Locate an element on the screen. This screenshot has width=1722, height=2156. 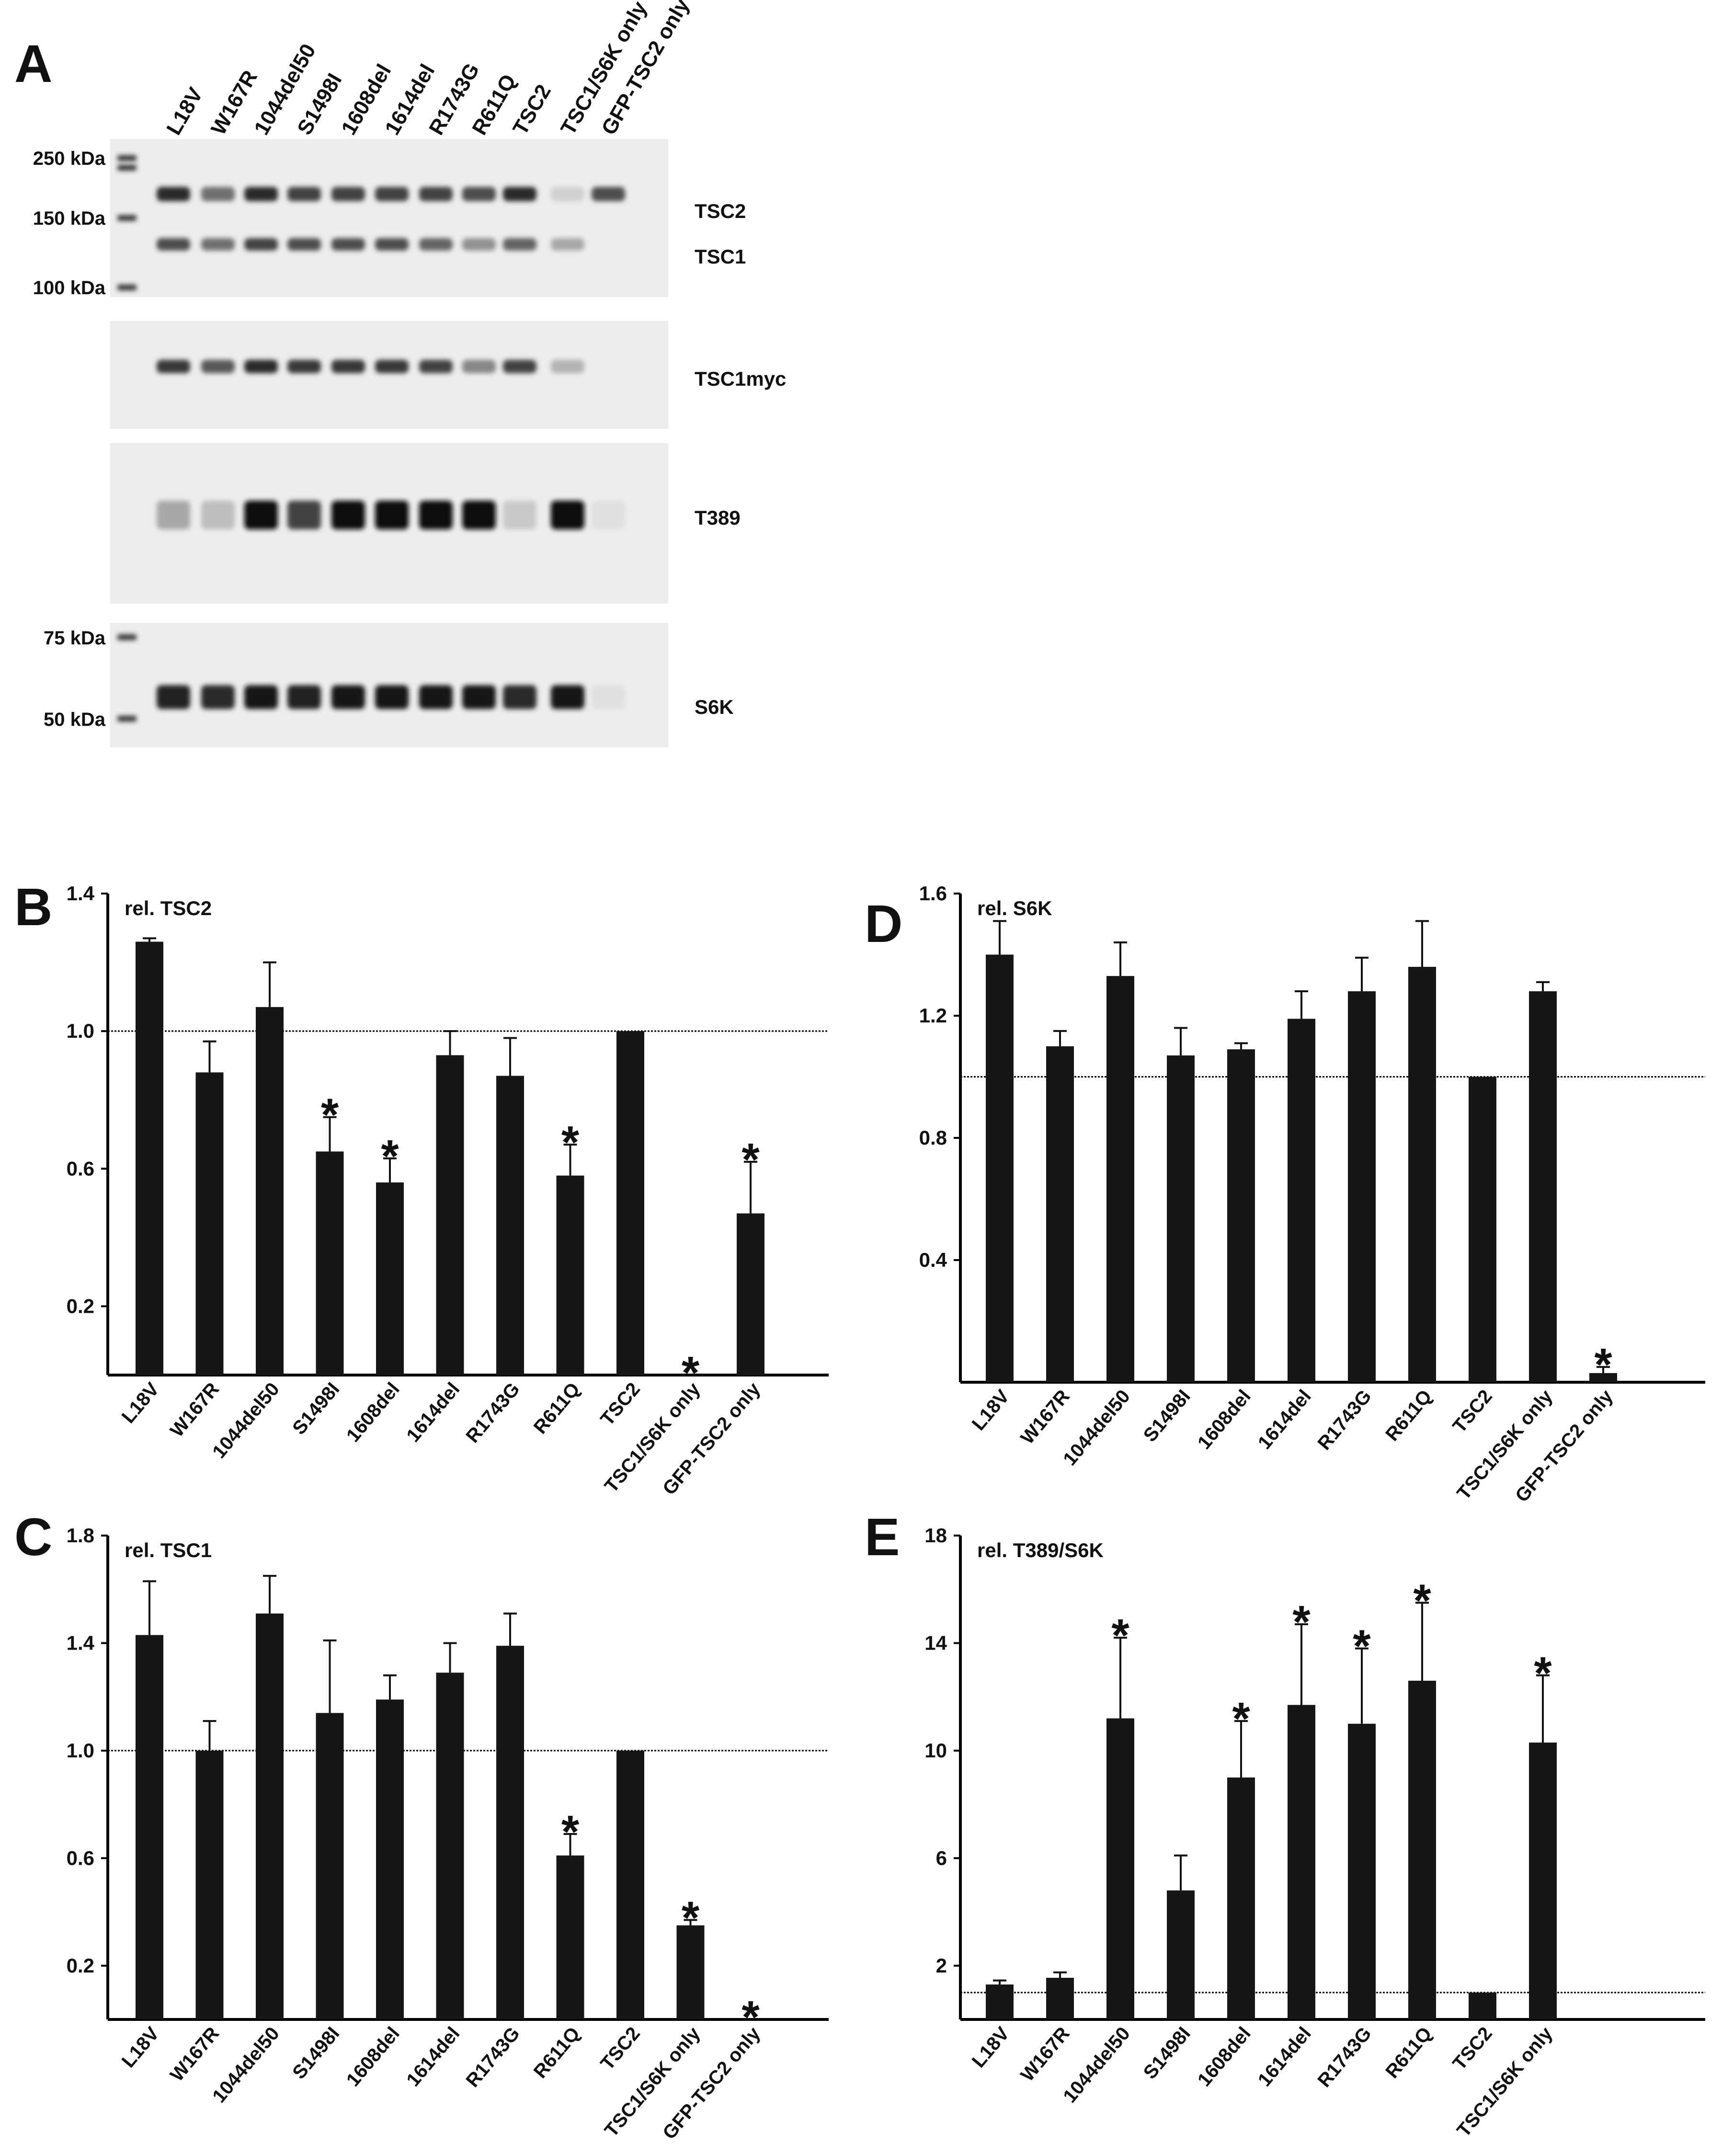
marker-250-kda: 250 kDa is located at coordinates (69, 158).